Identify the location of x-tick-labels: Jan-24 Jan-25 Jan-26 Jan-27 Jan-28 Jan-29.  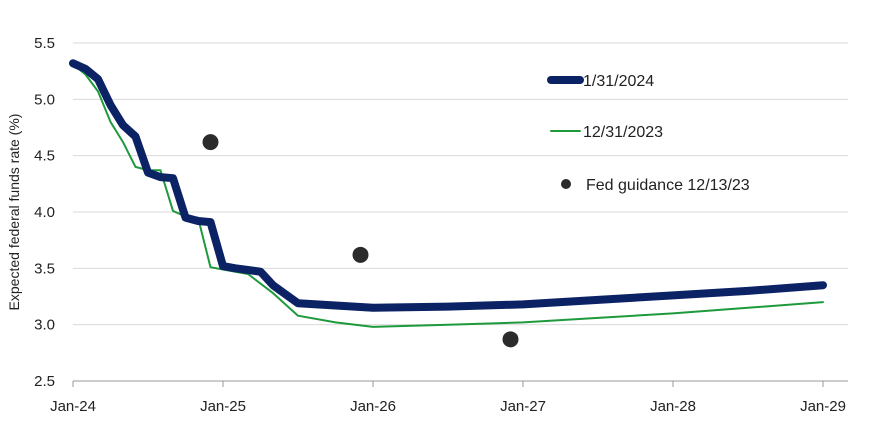
(448, 406).